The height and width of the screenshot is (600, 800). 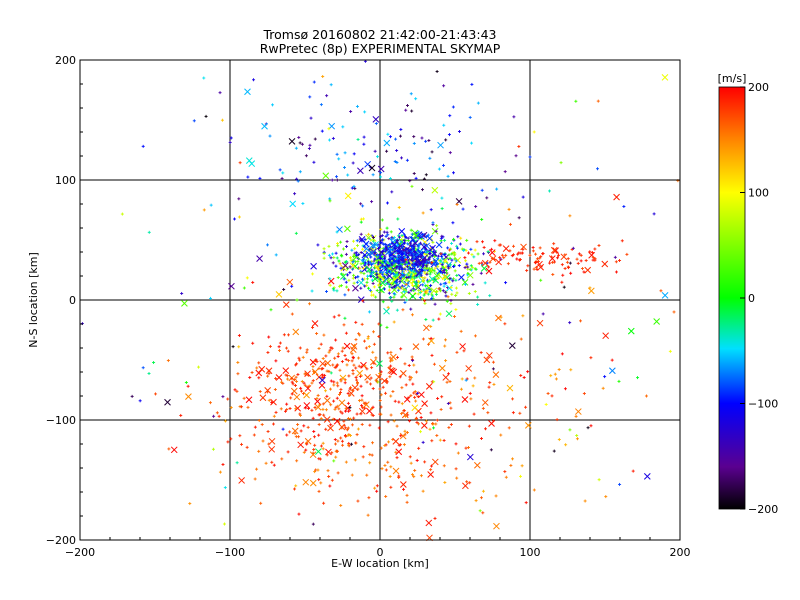 What do you see at coordinates (33, 300) in the screenshot?
I see `y-axis-label: N-S location [km]` at bounding box center [33, 300].